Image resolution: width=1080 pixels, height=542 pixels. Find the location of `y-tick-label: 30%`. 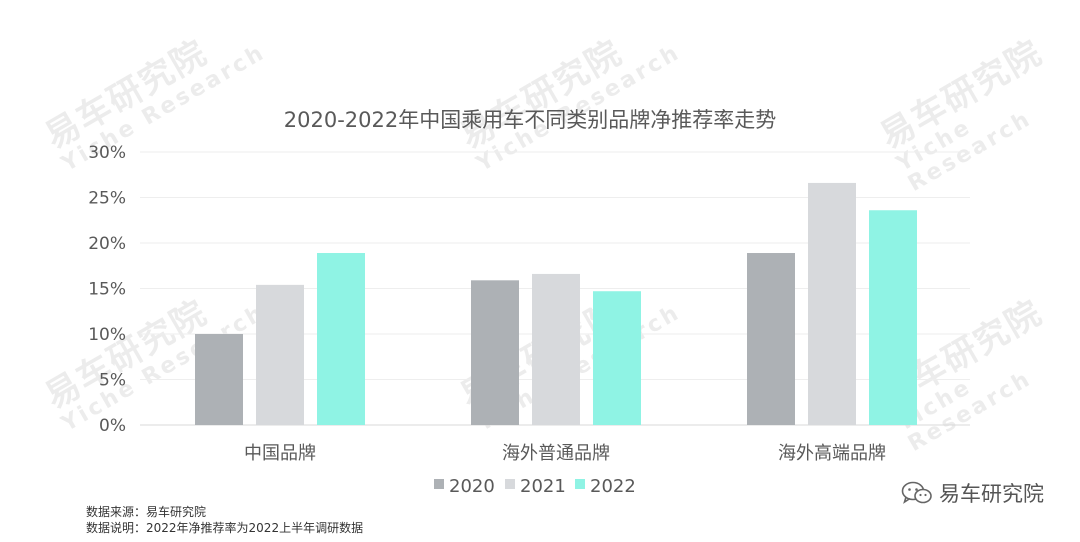

y-tick-label: 30% is located at coordinates (107, 153).